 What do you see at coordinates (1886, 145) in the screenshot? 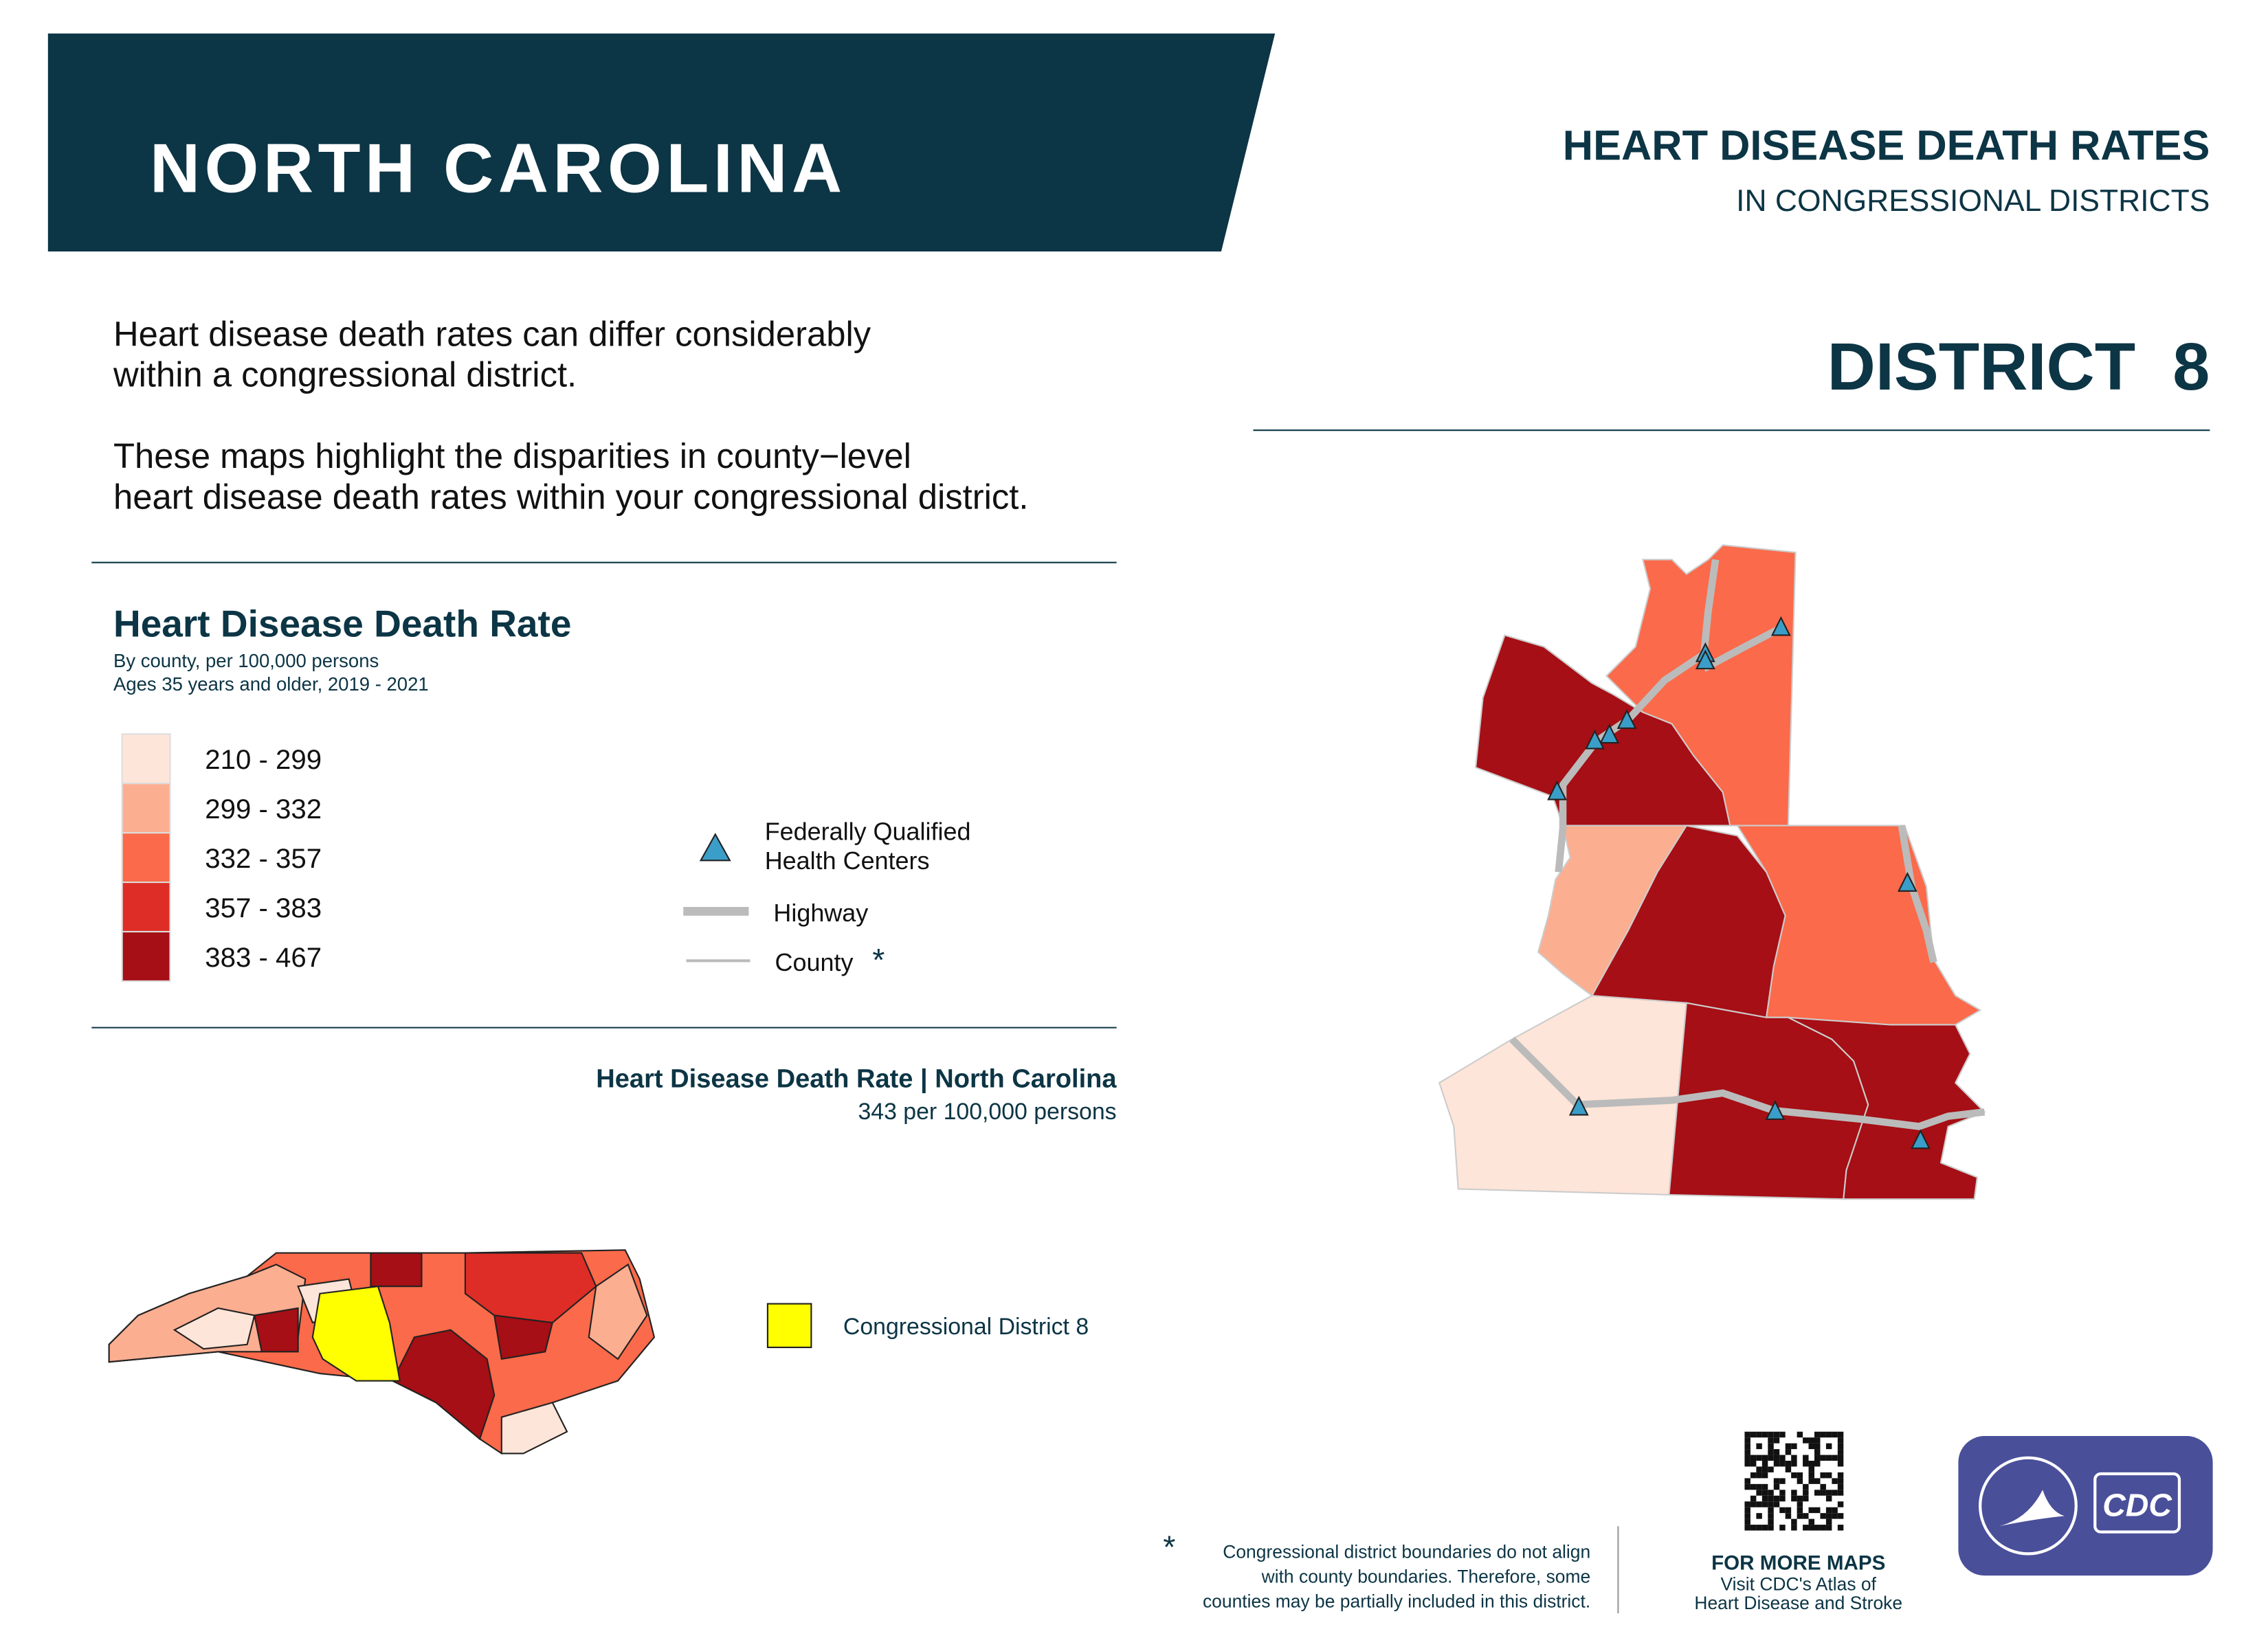
I see `title: HEART DISEASE DEATH RATES` at bounding box center [1886, 145].